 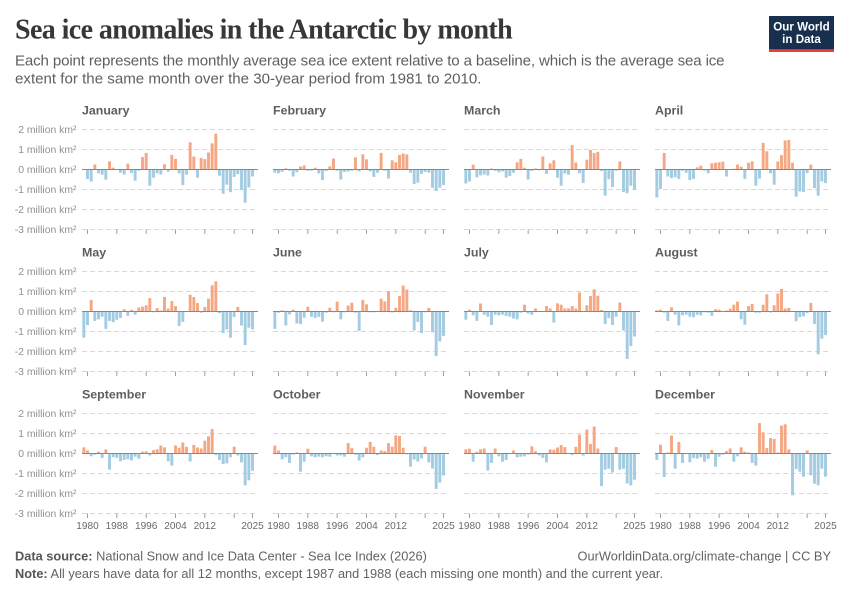 I want to click on svg-text: September, so click(x=114, y=394).